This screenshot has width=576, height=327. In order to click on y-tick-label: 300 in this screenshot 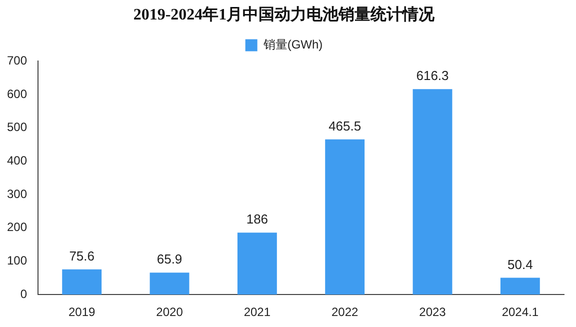, I will do `click(17, 193)`.